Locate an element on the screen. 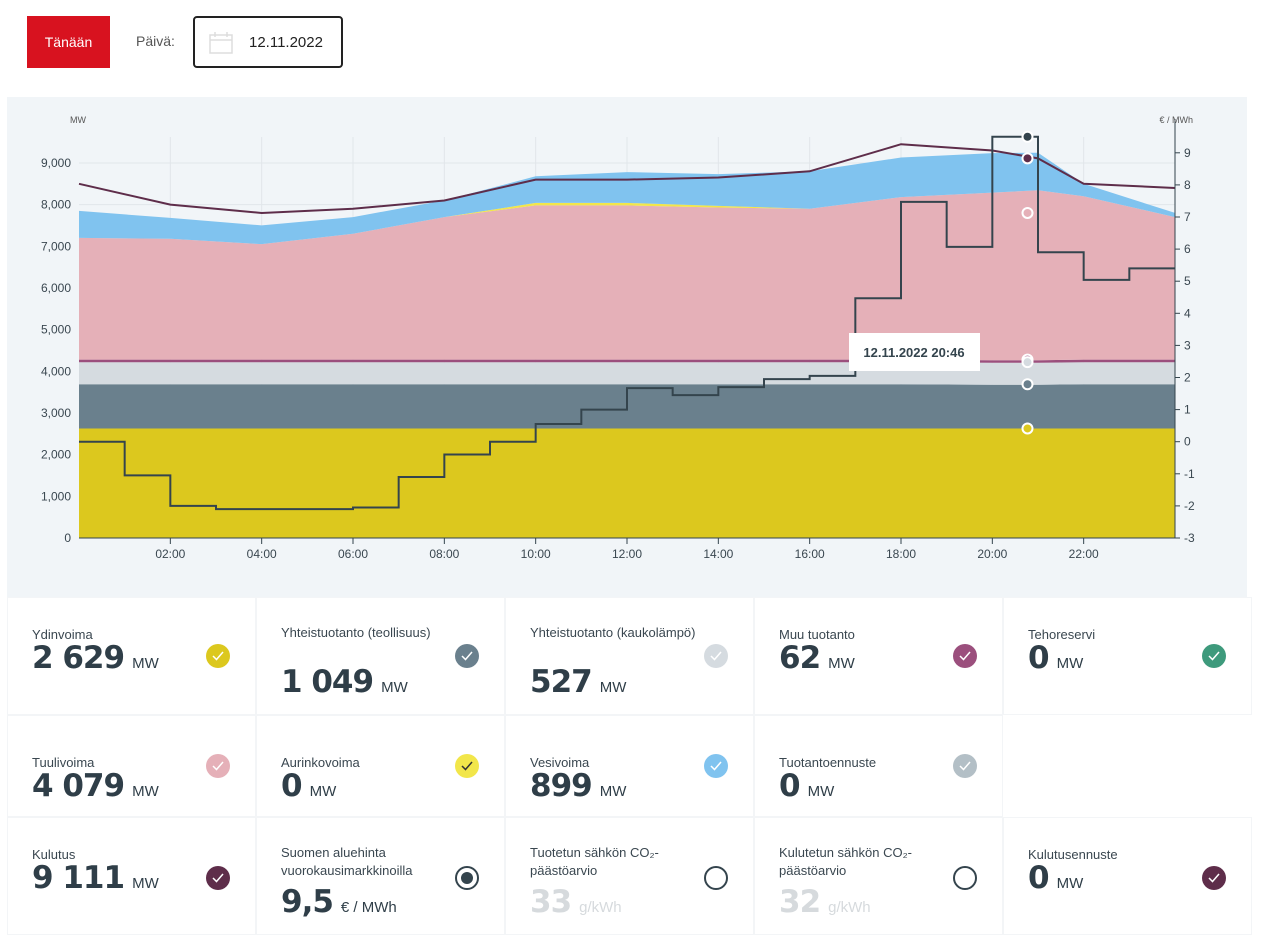 This screenshot has width=1264, height=938. card-value: 32 g/kWh is located at coordinates (825, 902).